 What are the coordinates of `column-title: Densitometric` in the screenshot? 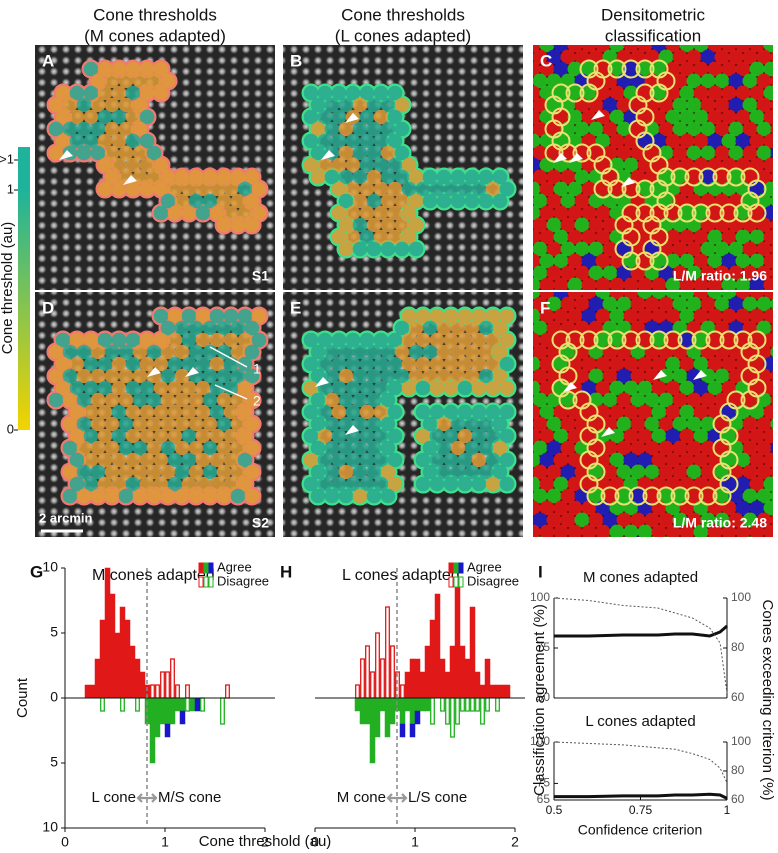 It's located at (653, 14).